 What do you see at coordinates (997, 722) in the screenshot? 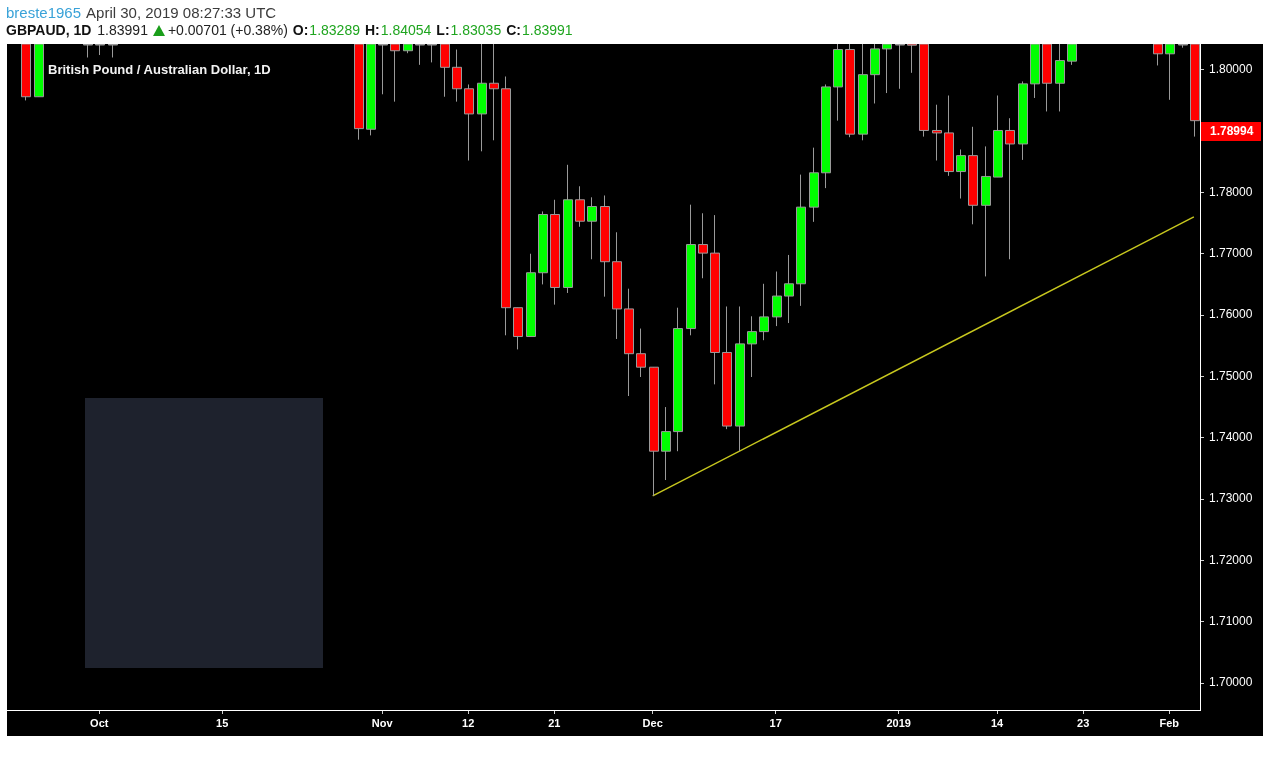
I see `x-tick-label: 14` at bounding box center [997, 722].